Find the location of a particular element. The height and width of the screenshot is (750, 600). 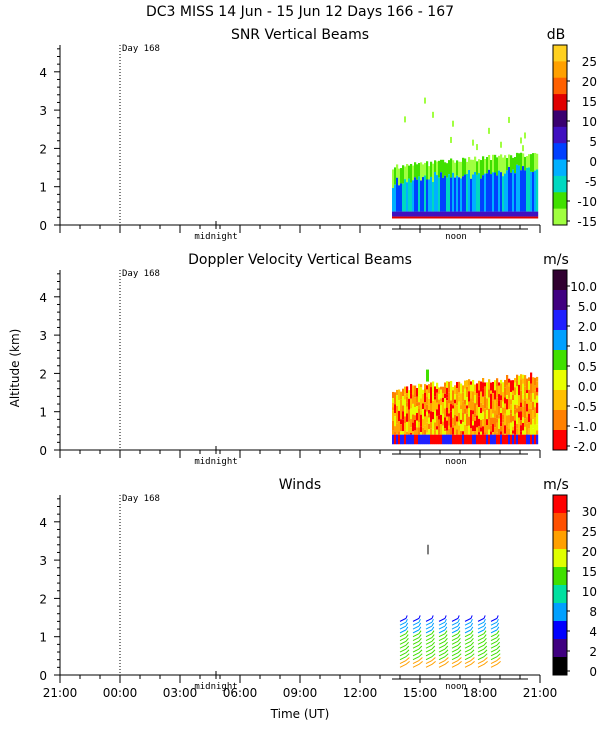

colorbar-swatch is located at coordinates (560, 168).